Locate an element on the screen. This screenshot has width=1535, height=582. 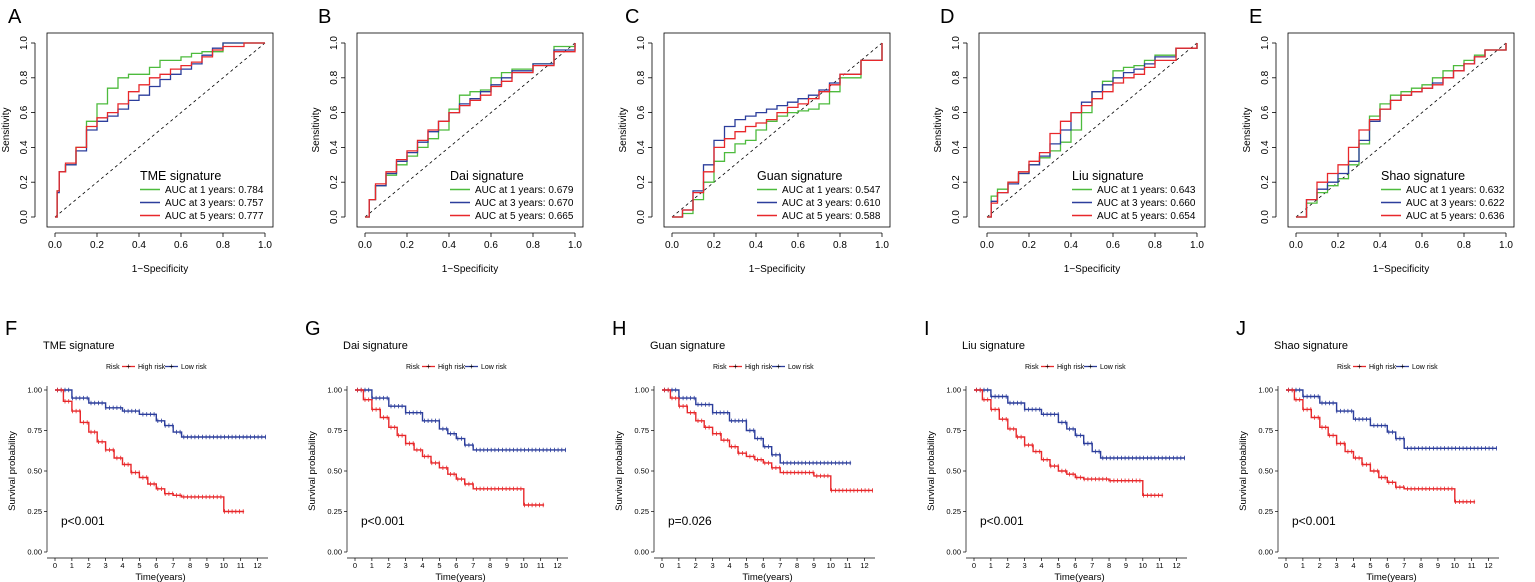
legend-label-high: High risk is located at coordinates (1071, 367).